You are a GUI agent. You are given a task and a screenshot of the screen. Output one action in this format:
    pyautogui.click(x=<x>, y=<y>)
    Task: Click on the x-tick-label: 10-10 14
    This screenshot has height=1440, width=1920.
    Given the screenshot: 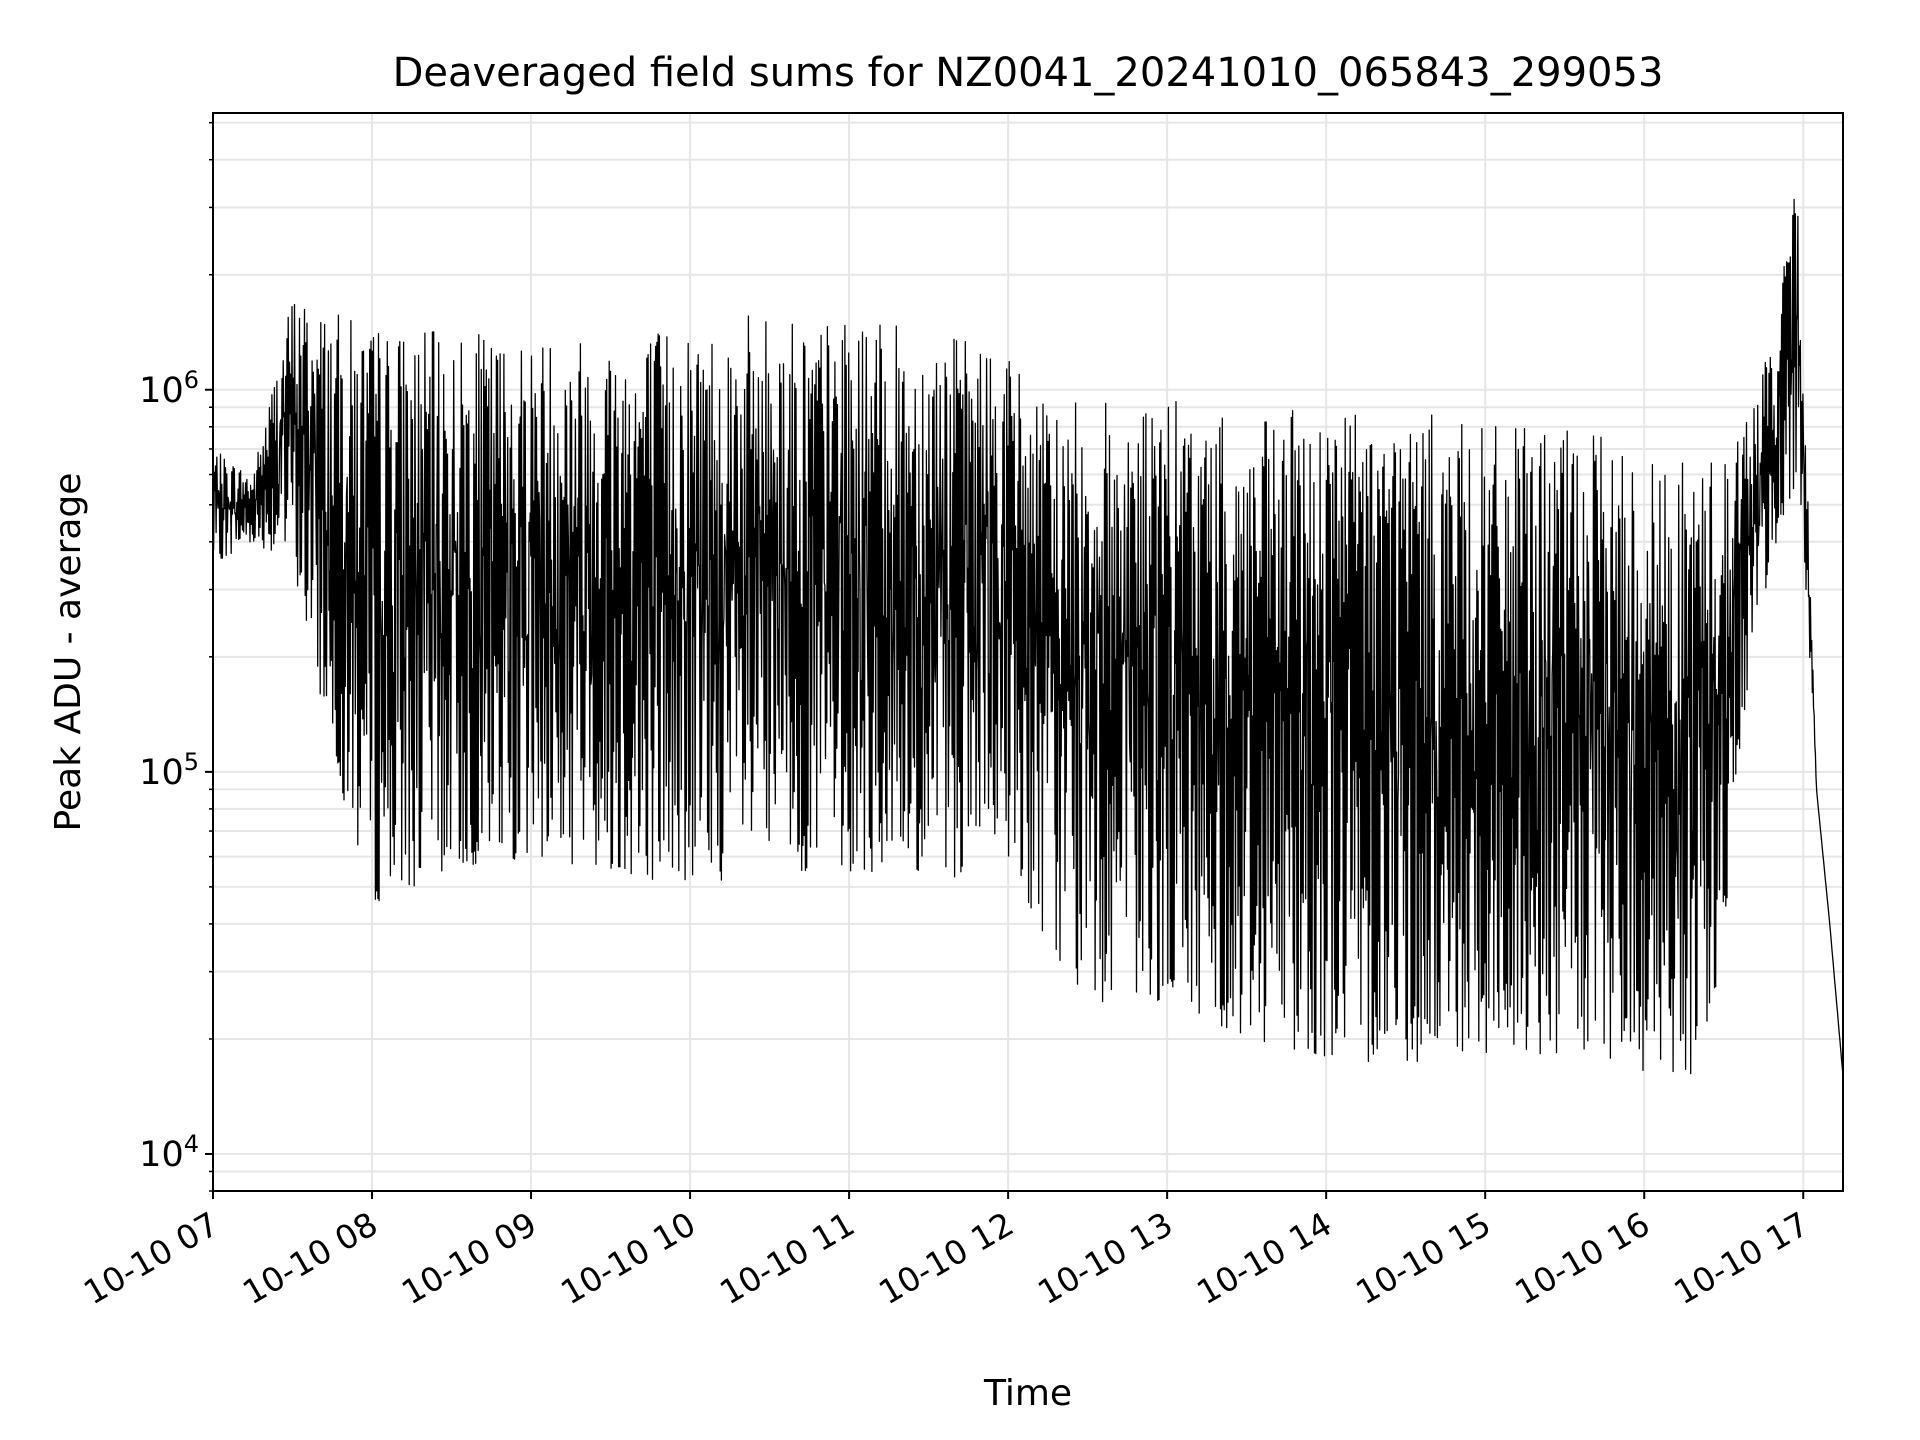 What is the action you would take?
    pyautogui.click(x=1264, y=1258)
    